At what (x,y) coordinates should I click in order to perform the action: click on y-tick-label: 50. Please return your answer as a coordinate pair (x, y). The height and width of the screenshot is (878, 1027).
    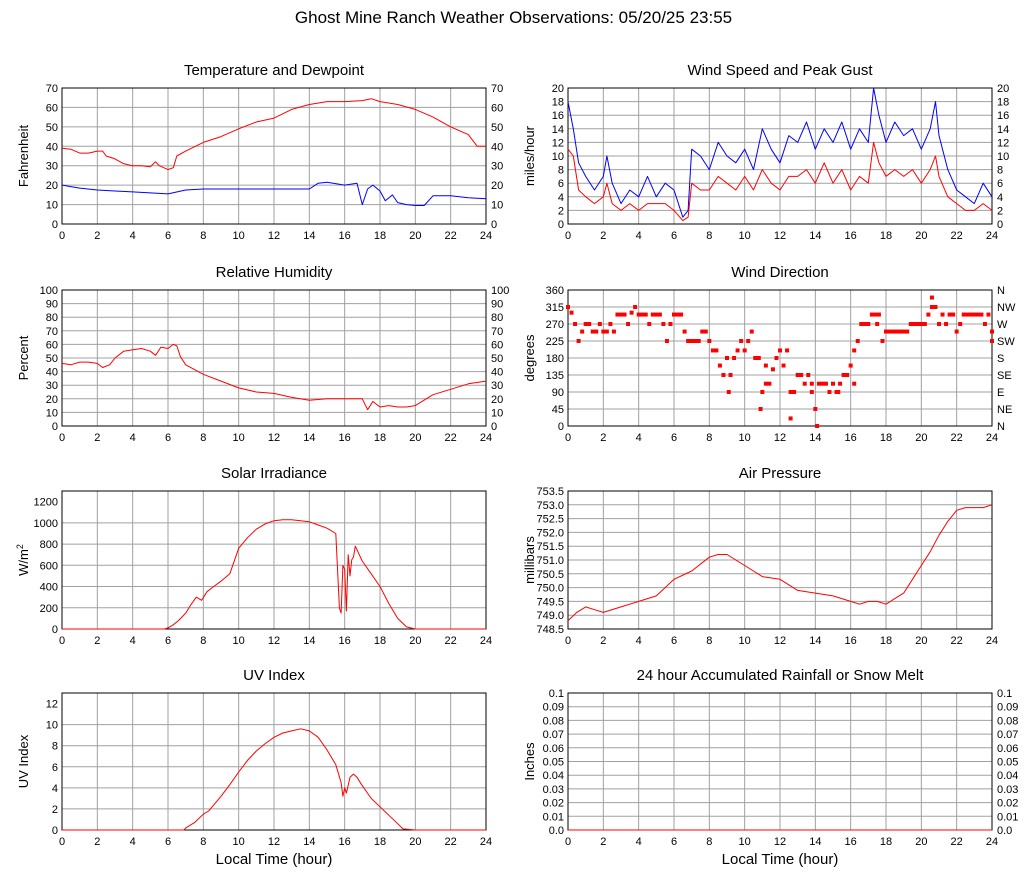
    Looking at the image, I should click on (52, 359).